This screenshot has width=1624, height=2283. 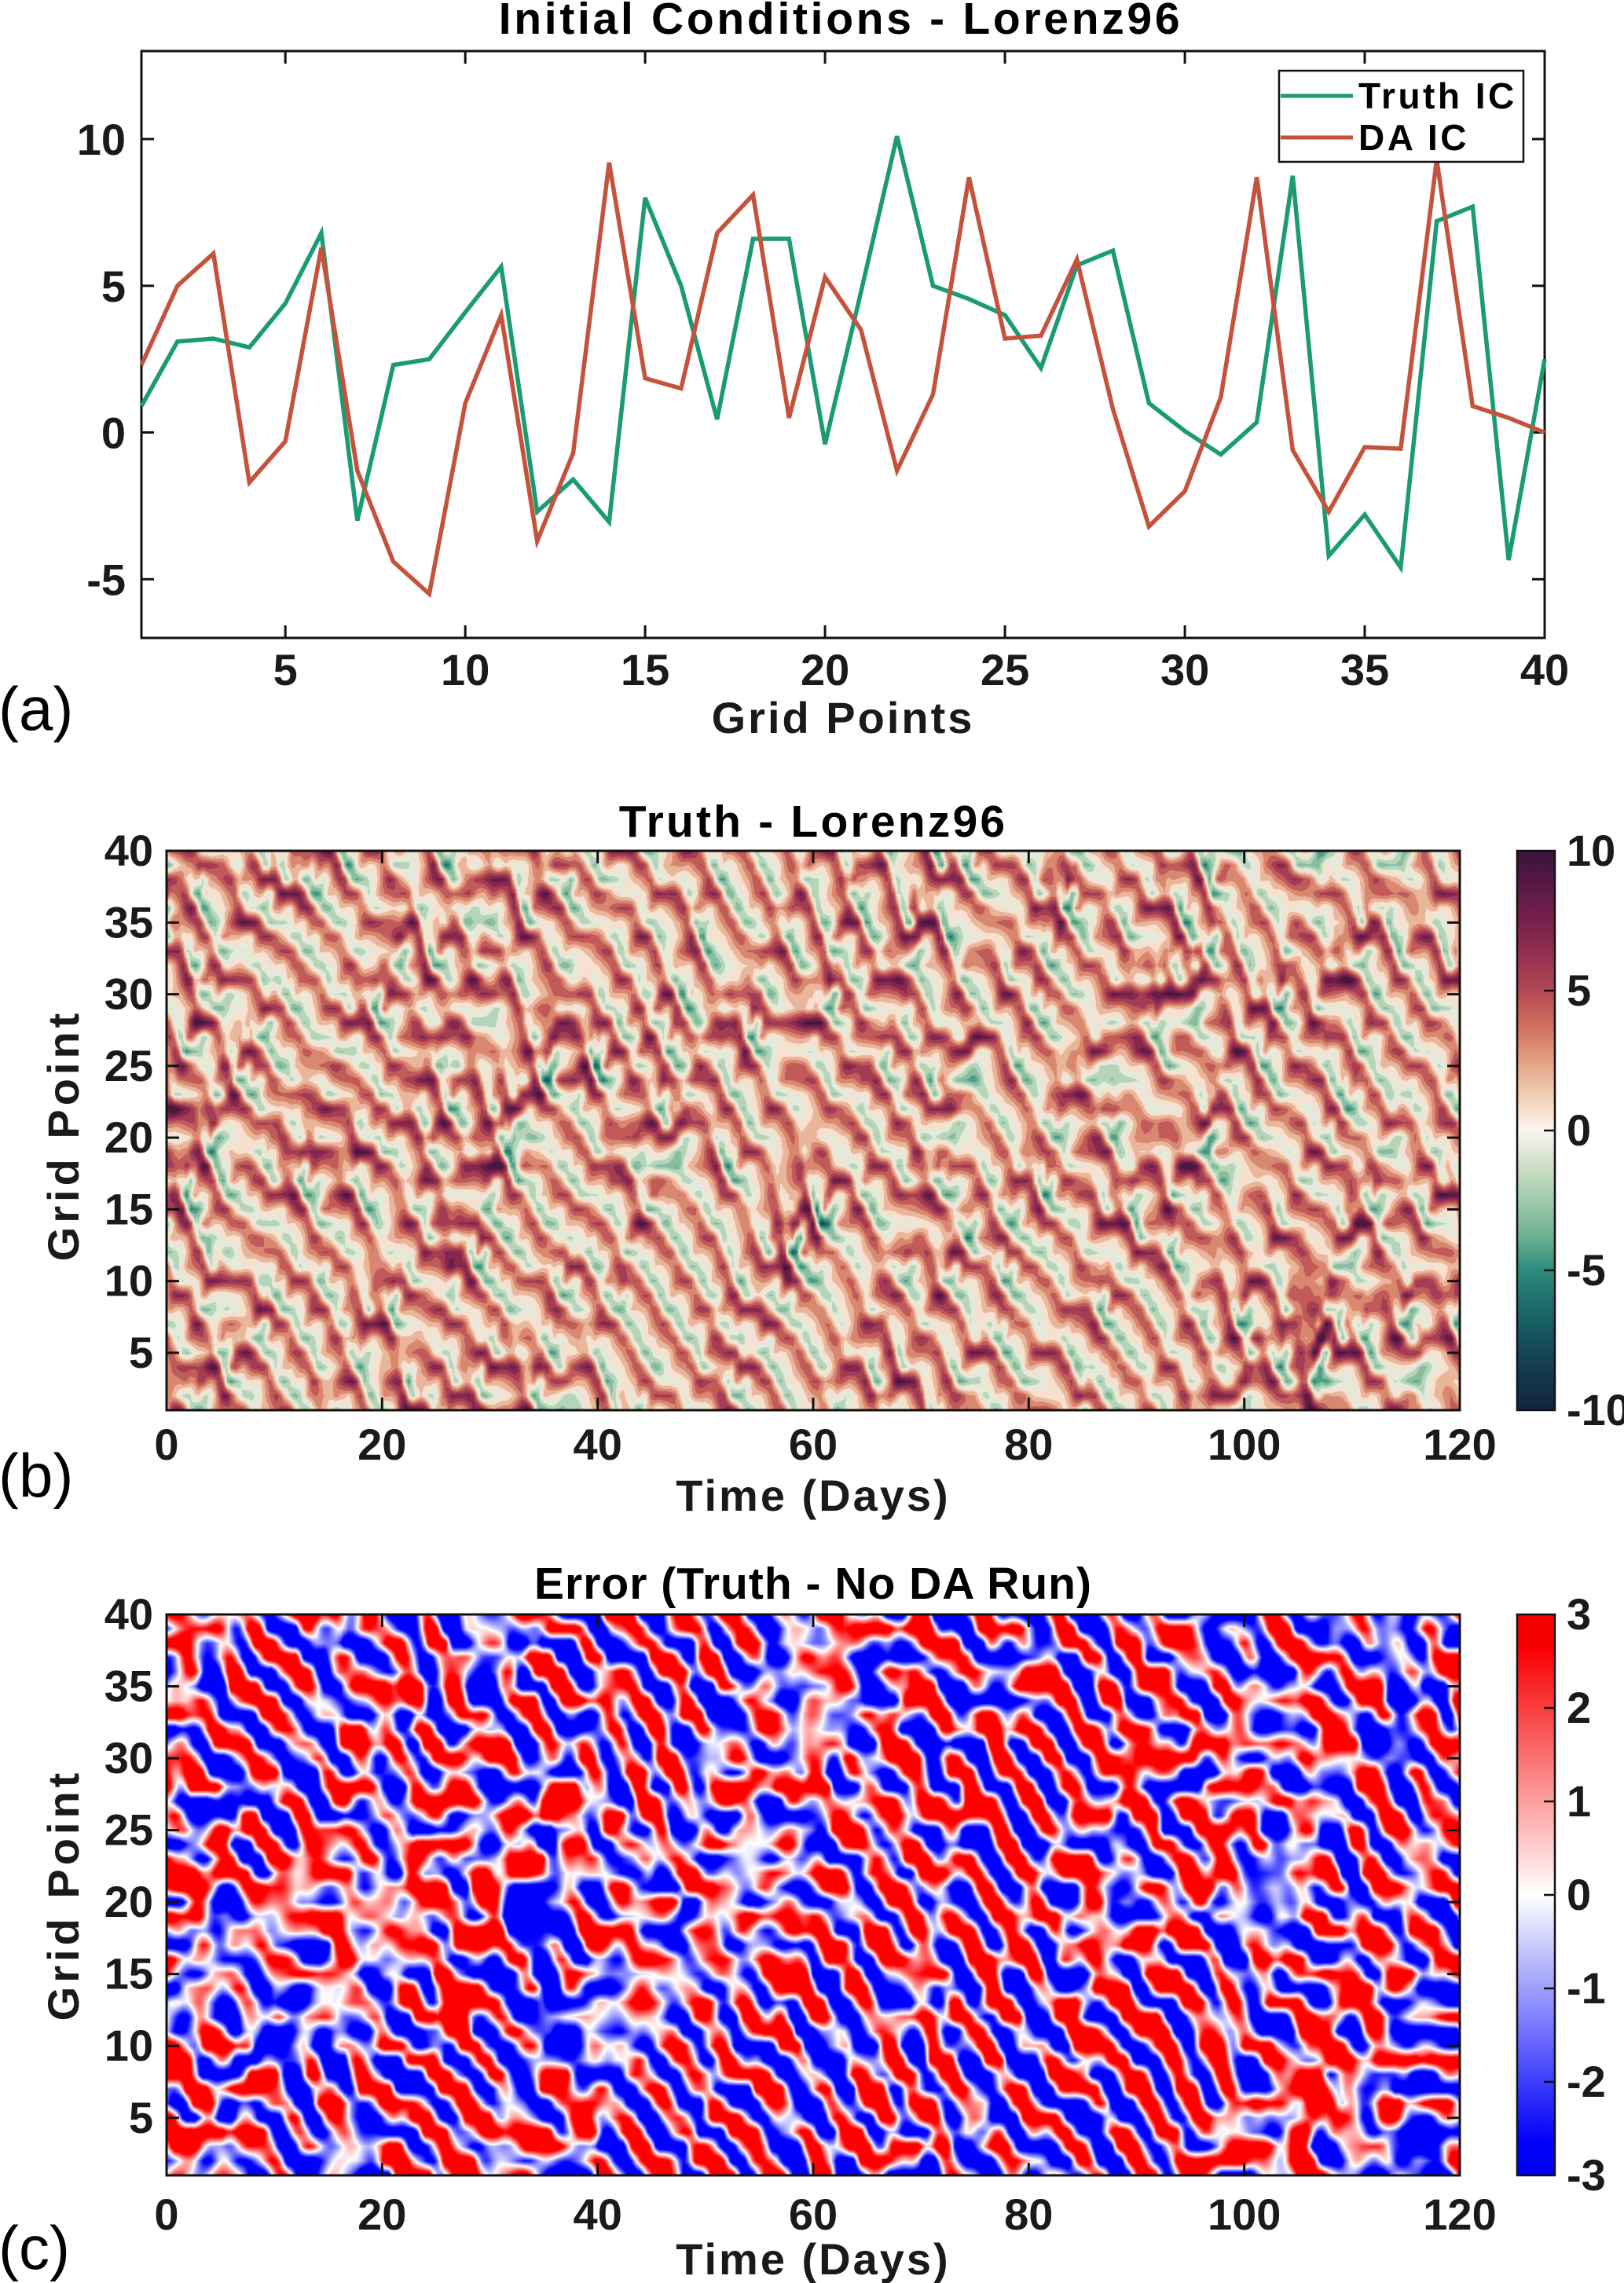 What do you see at coordinates (814, 822) in the screenshot?
I see `svg-text: Truth - Lorenz96` at bounding box center [814, 822].